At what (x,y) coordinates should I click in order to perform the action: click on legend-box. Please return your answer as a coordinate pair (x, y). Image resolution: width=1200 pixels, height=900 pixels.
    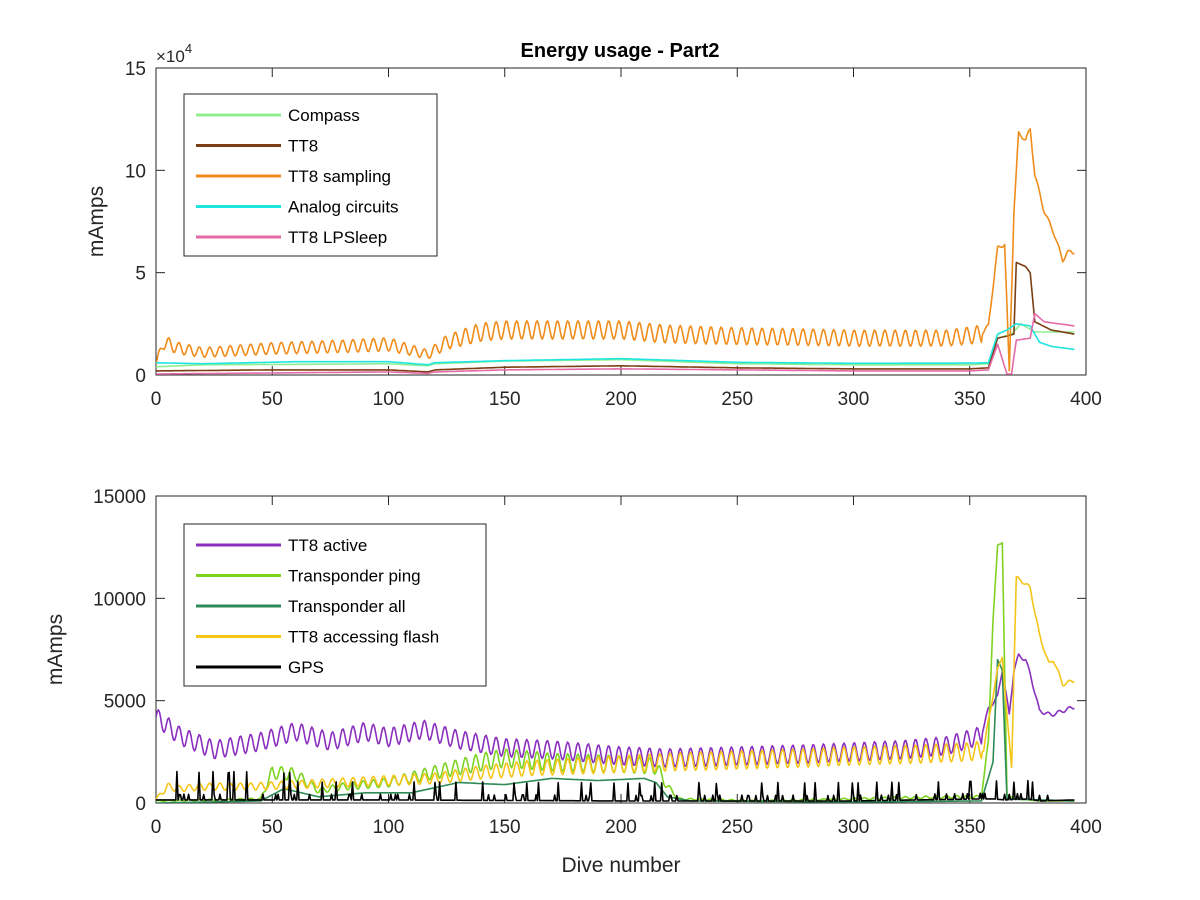
    Looking at the image, I should click on (310, 175).